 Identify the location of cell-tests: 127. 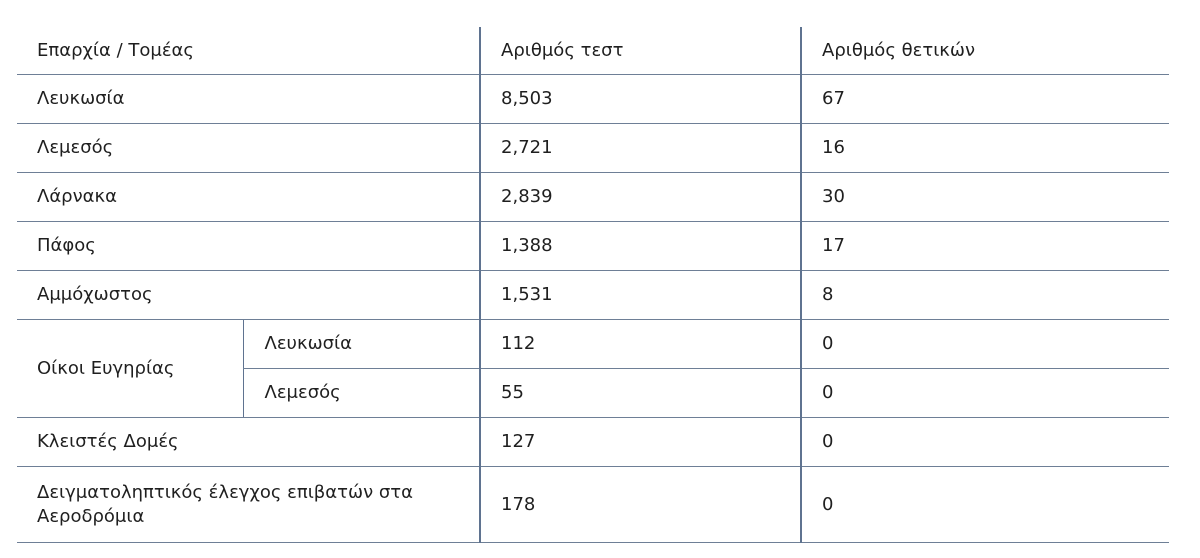
(640, 442).